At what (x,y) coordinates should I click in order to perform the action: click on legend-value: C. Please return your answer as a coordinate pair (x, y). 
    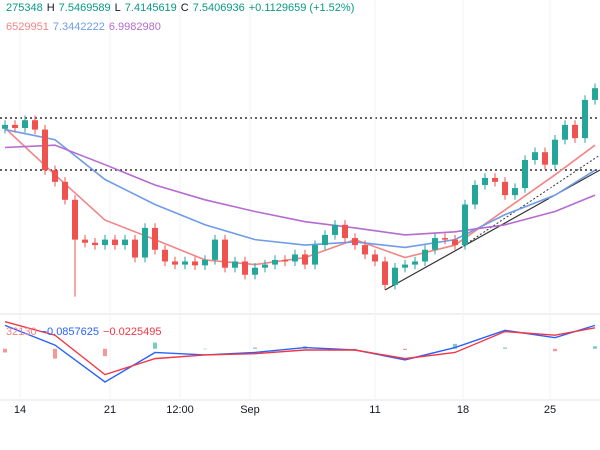
    Looking at the image, I should click on (185, 8).